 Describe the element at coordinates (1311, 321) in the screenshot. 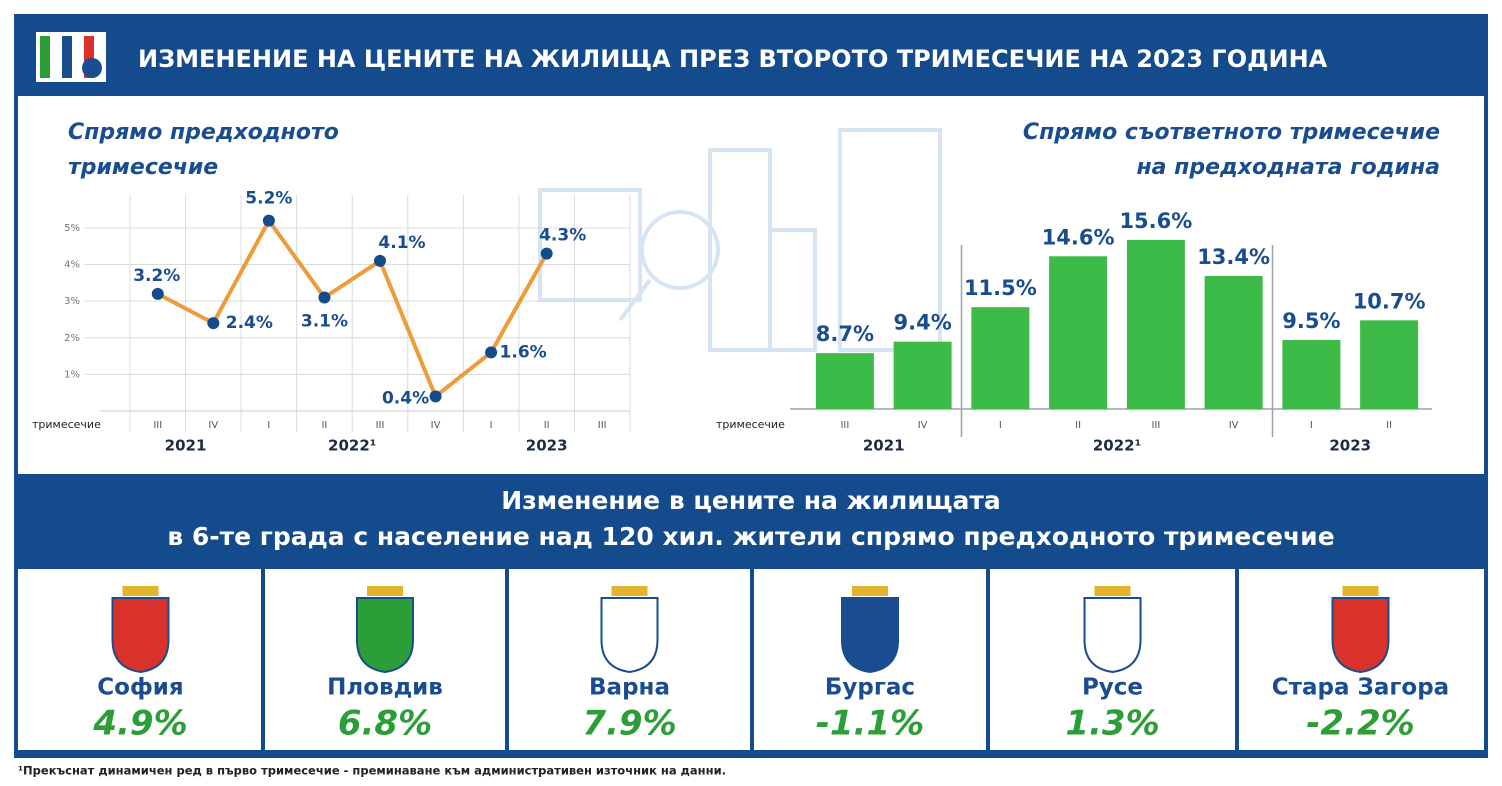

I see `data-label: 9.5%` at that location.